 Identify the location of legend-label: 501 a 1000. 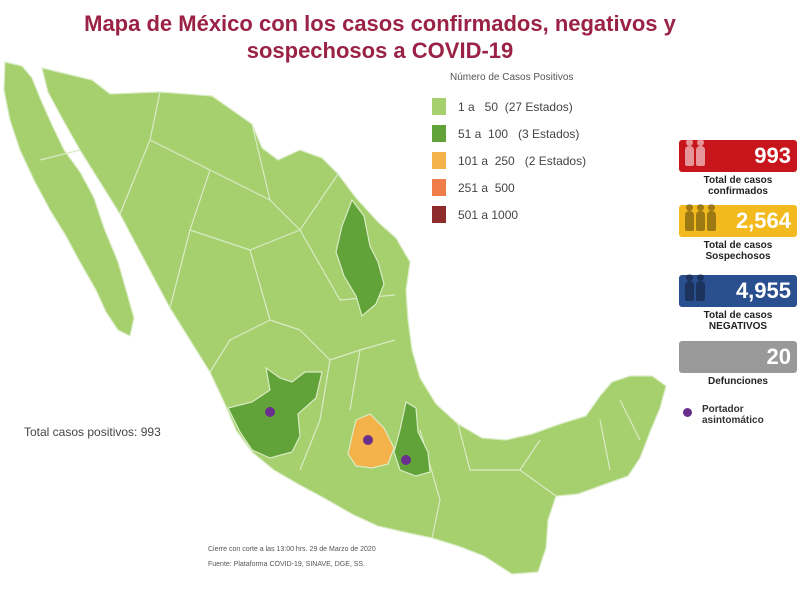
(488, 214).